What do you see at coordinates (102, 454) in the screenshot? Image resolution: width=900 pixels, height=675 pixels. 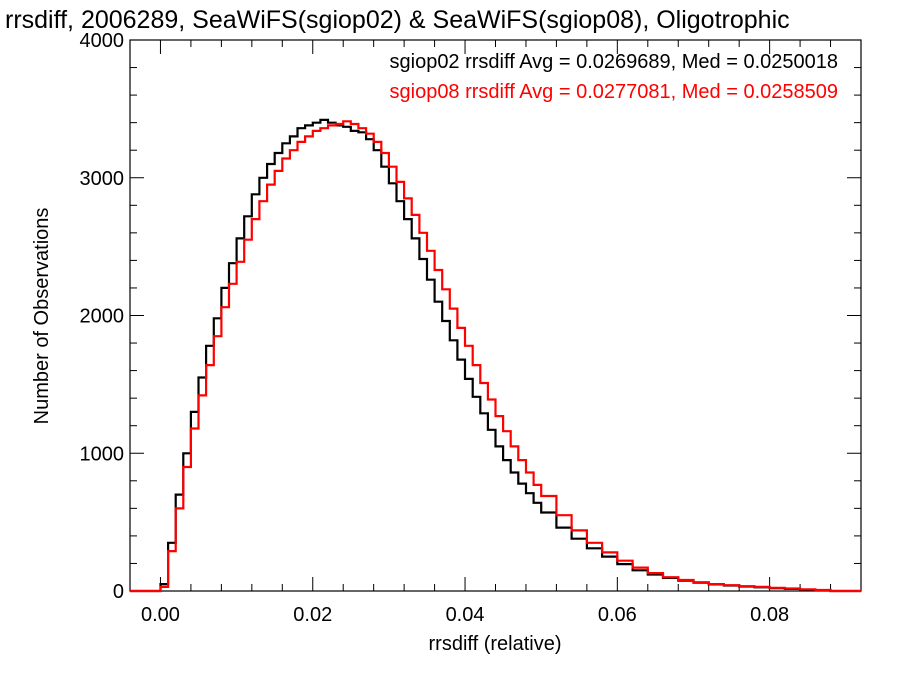 I see `y-tick-label: 1000` at bounding box center [102, 454].